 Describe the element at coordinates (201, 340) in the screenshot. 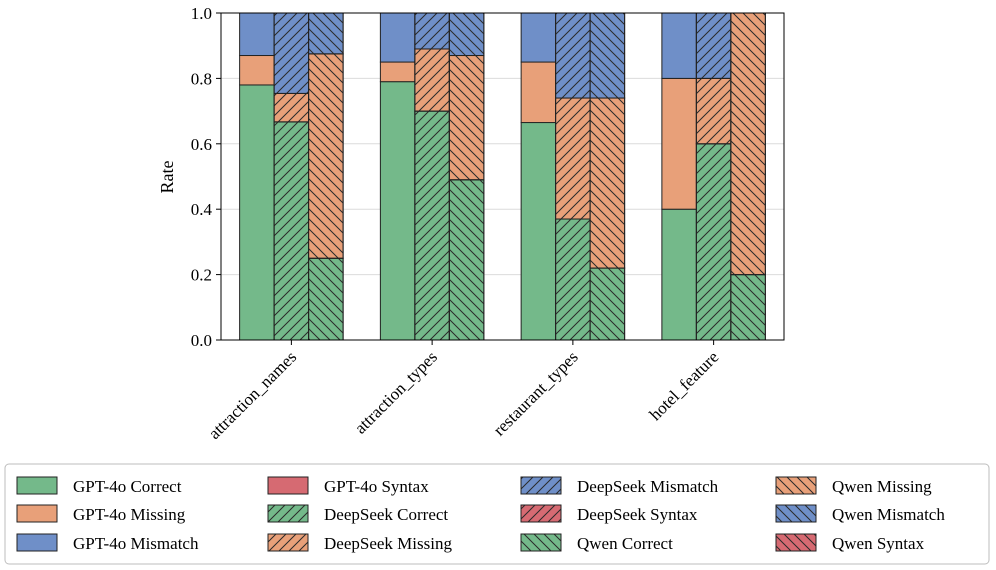

I see `y-tick-label: 0.0` at that location.